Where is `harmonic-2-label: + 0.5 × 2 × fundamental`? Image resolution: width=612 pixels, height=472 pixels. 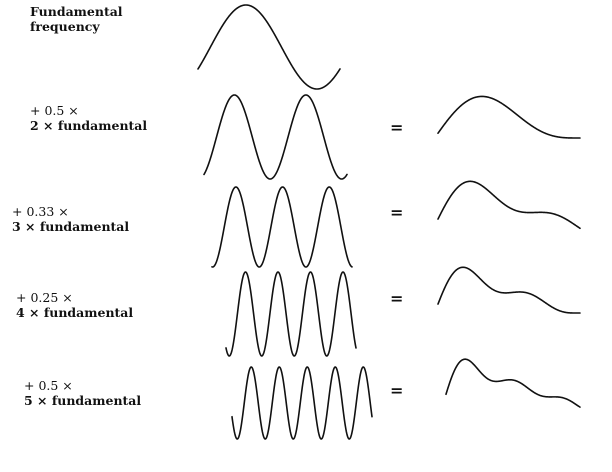 harmonic-2-label: + 0.5 × 2 × fundamental is located at coordinates (88, 118).